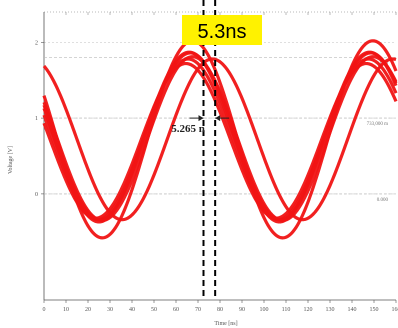 The width and height of the screenshot is (398, 328). Describe the element at coordinates (66, 310) in the screenshot. I see `x-tick-label: 10` at that location.